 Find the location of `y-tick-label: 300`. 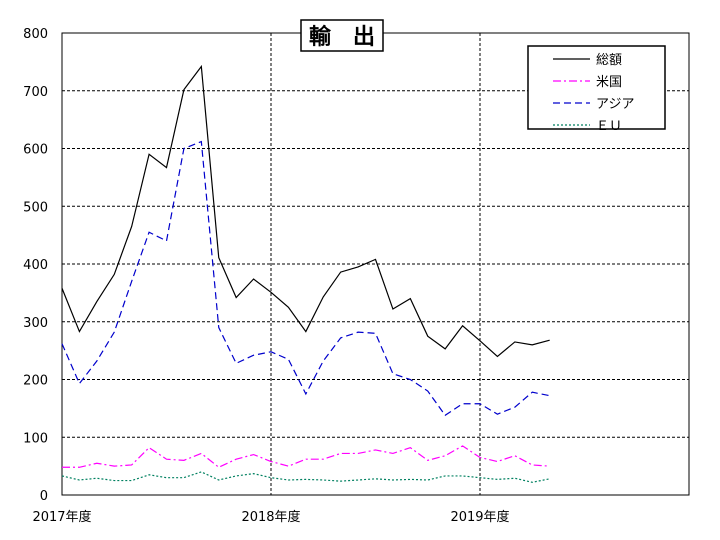

y-tick-label: 300 is located at coordinates (35, 323).